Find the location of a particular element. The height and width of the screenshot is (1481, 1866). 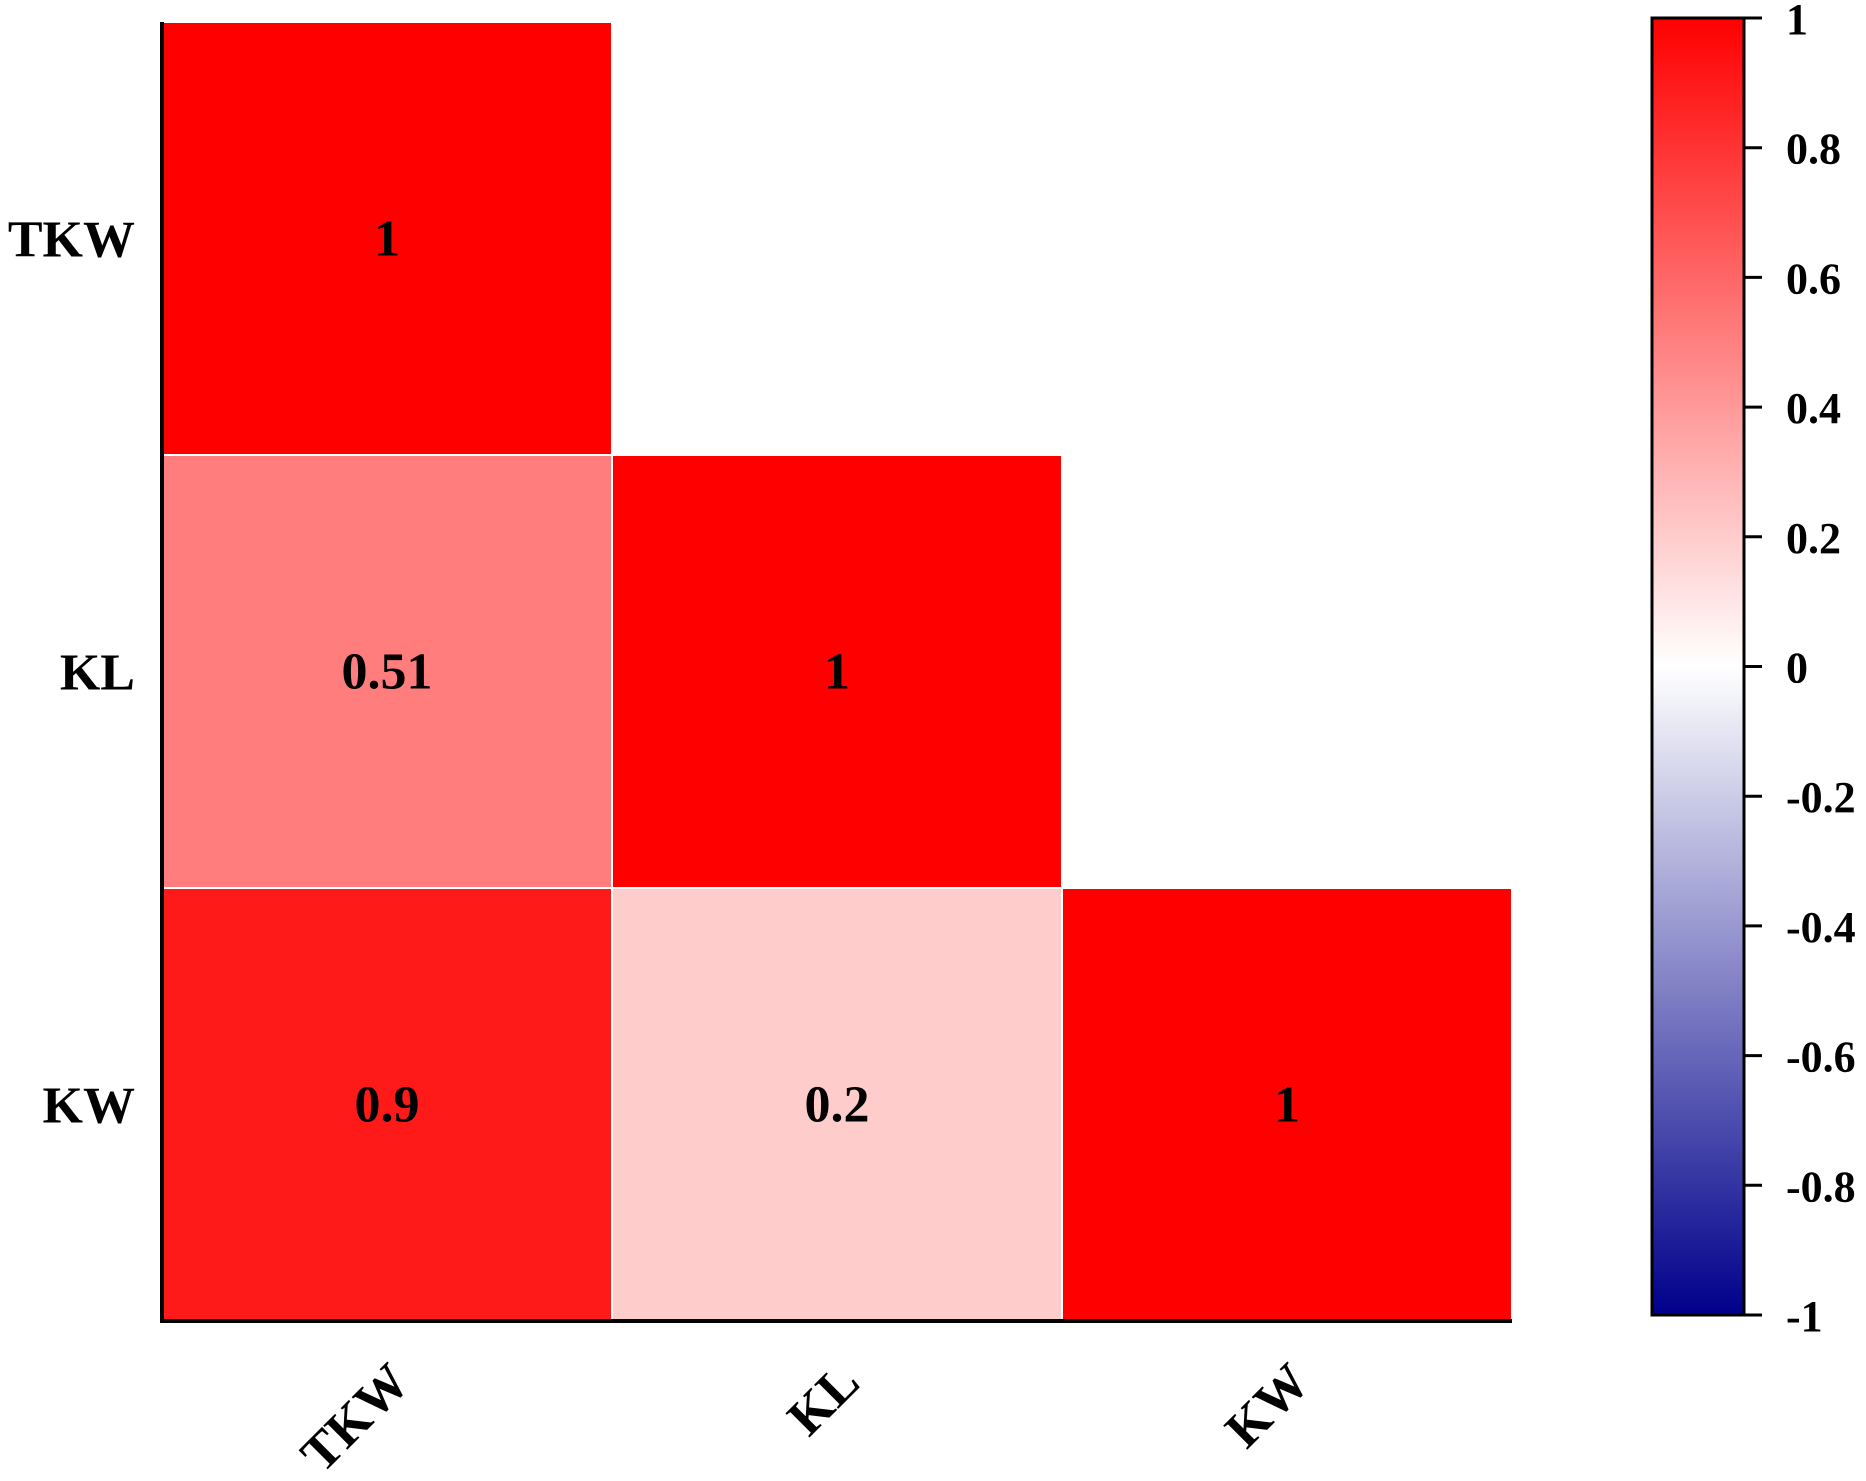

colorbar-tick-label: 0 is located at coordinates (1797, 668).